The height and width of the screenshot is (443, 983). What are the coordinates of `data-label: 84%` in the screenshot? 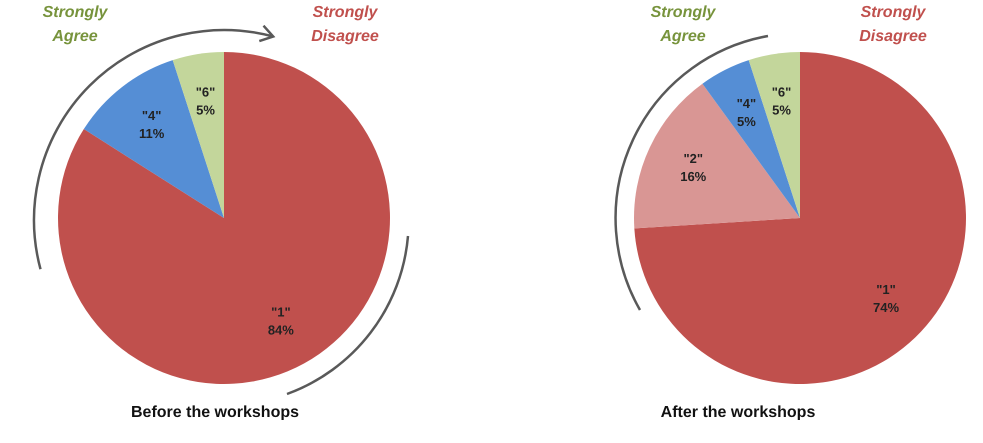 It's located at (281, 330).